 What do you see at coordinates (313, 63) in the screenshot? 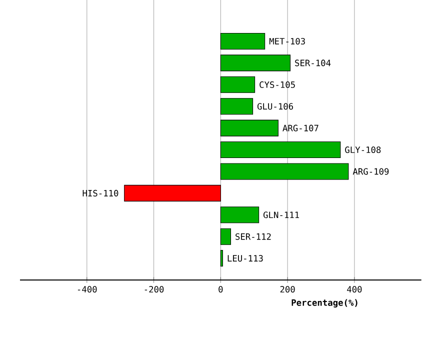
I see `y-tick-label: SER-104` at bounding box center [313, 63].